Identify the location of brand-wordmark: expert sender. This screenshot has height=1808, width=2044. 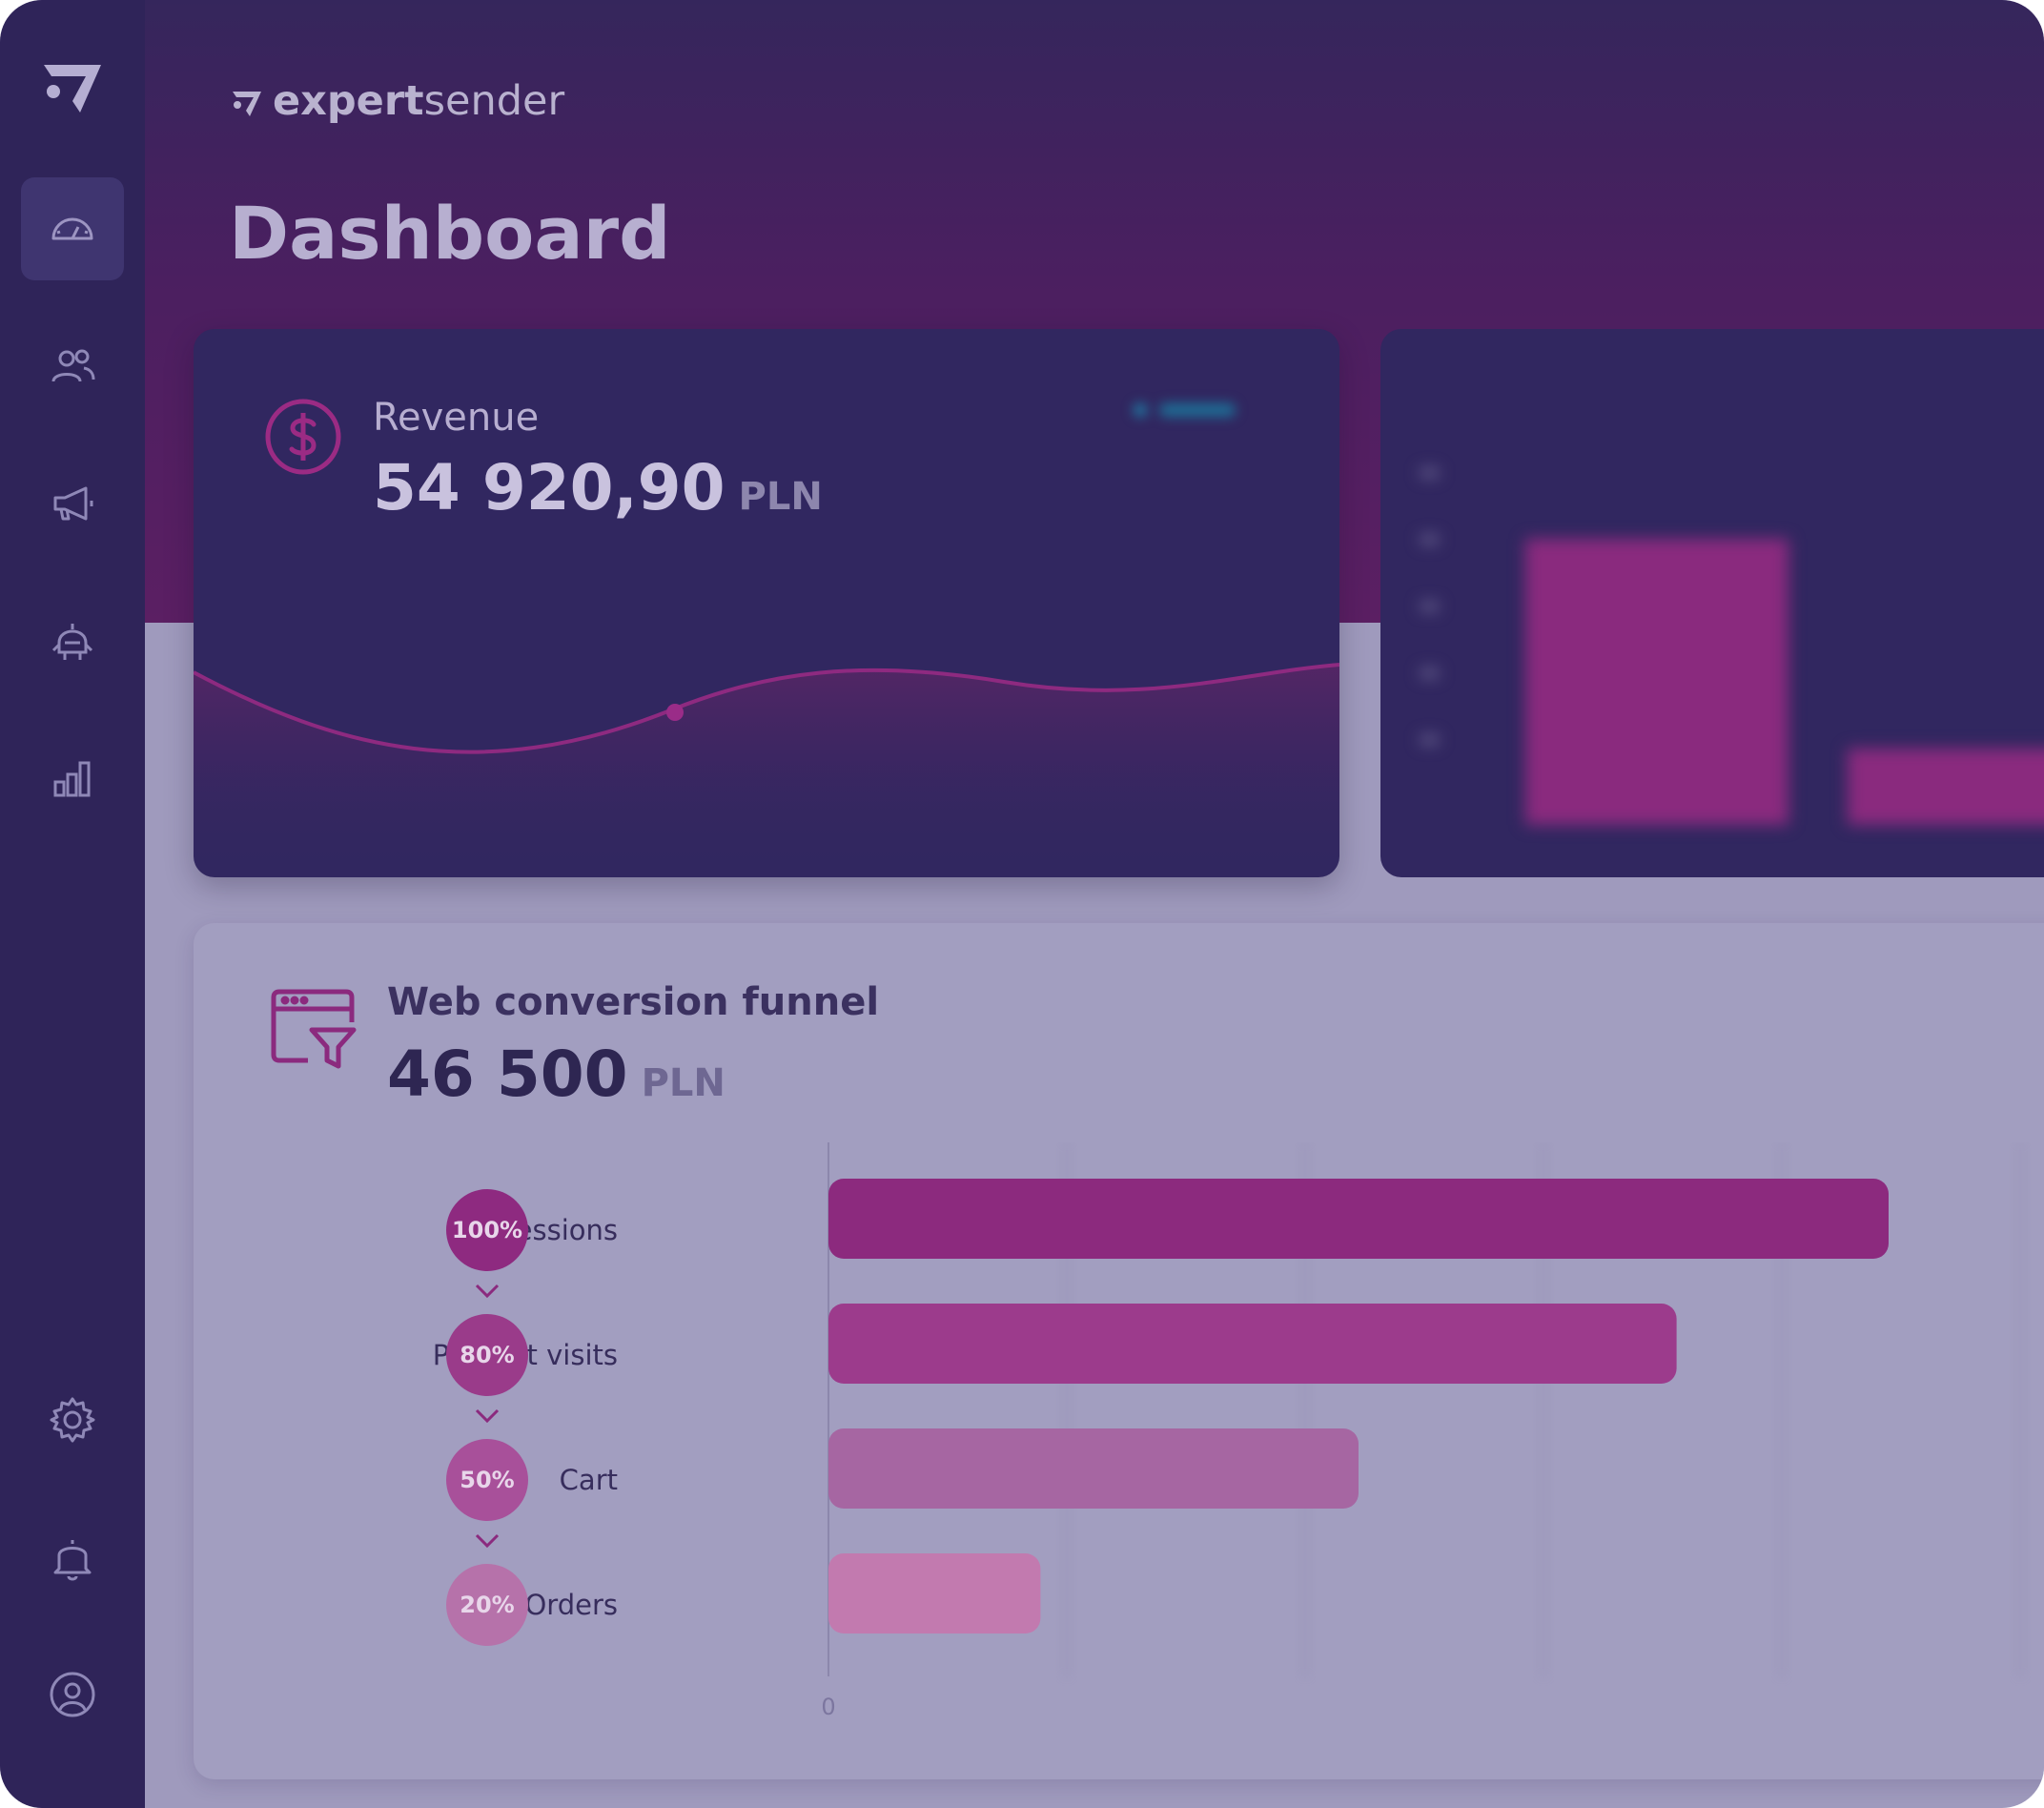
(418, 101).